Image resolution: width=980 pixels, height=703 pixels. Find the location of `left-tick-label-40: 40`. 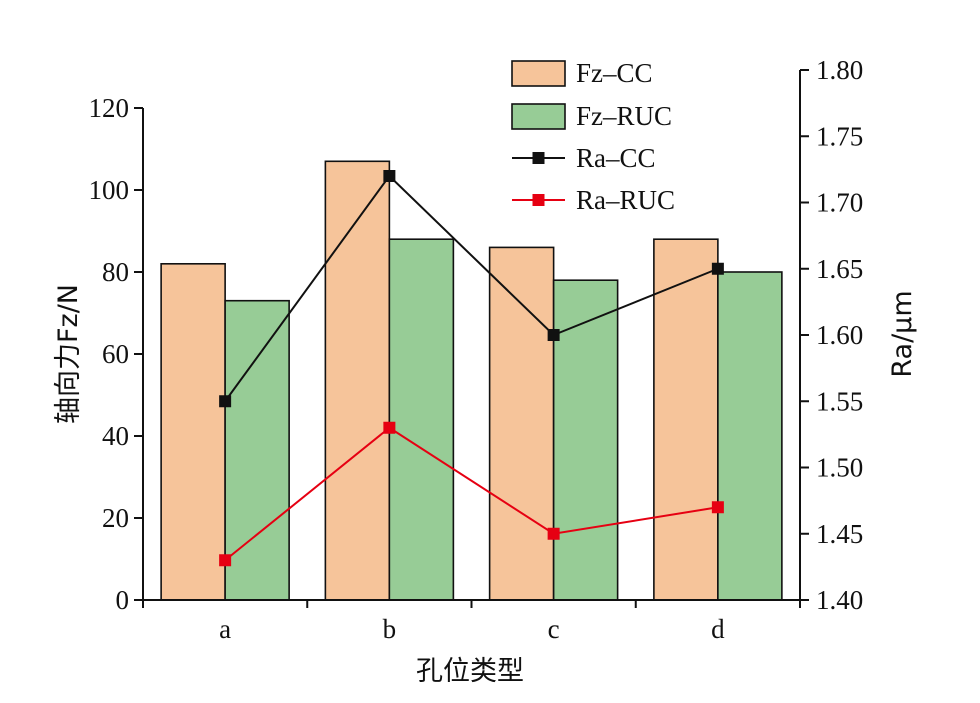

left-tick-label-40: 40 is located at coordinates (115, 436).